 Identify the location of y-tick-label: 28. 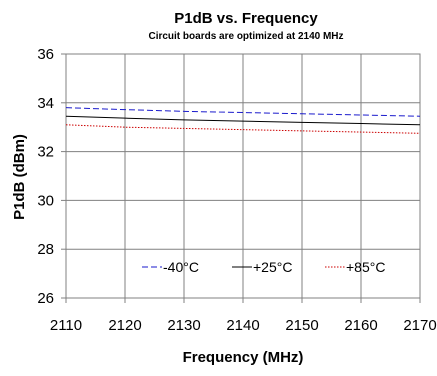
(45, 249).